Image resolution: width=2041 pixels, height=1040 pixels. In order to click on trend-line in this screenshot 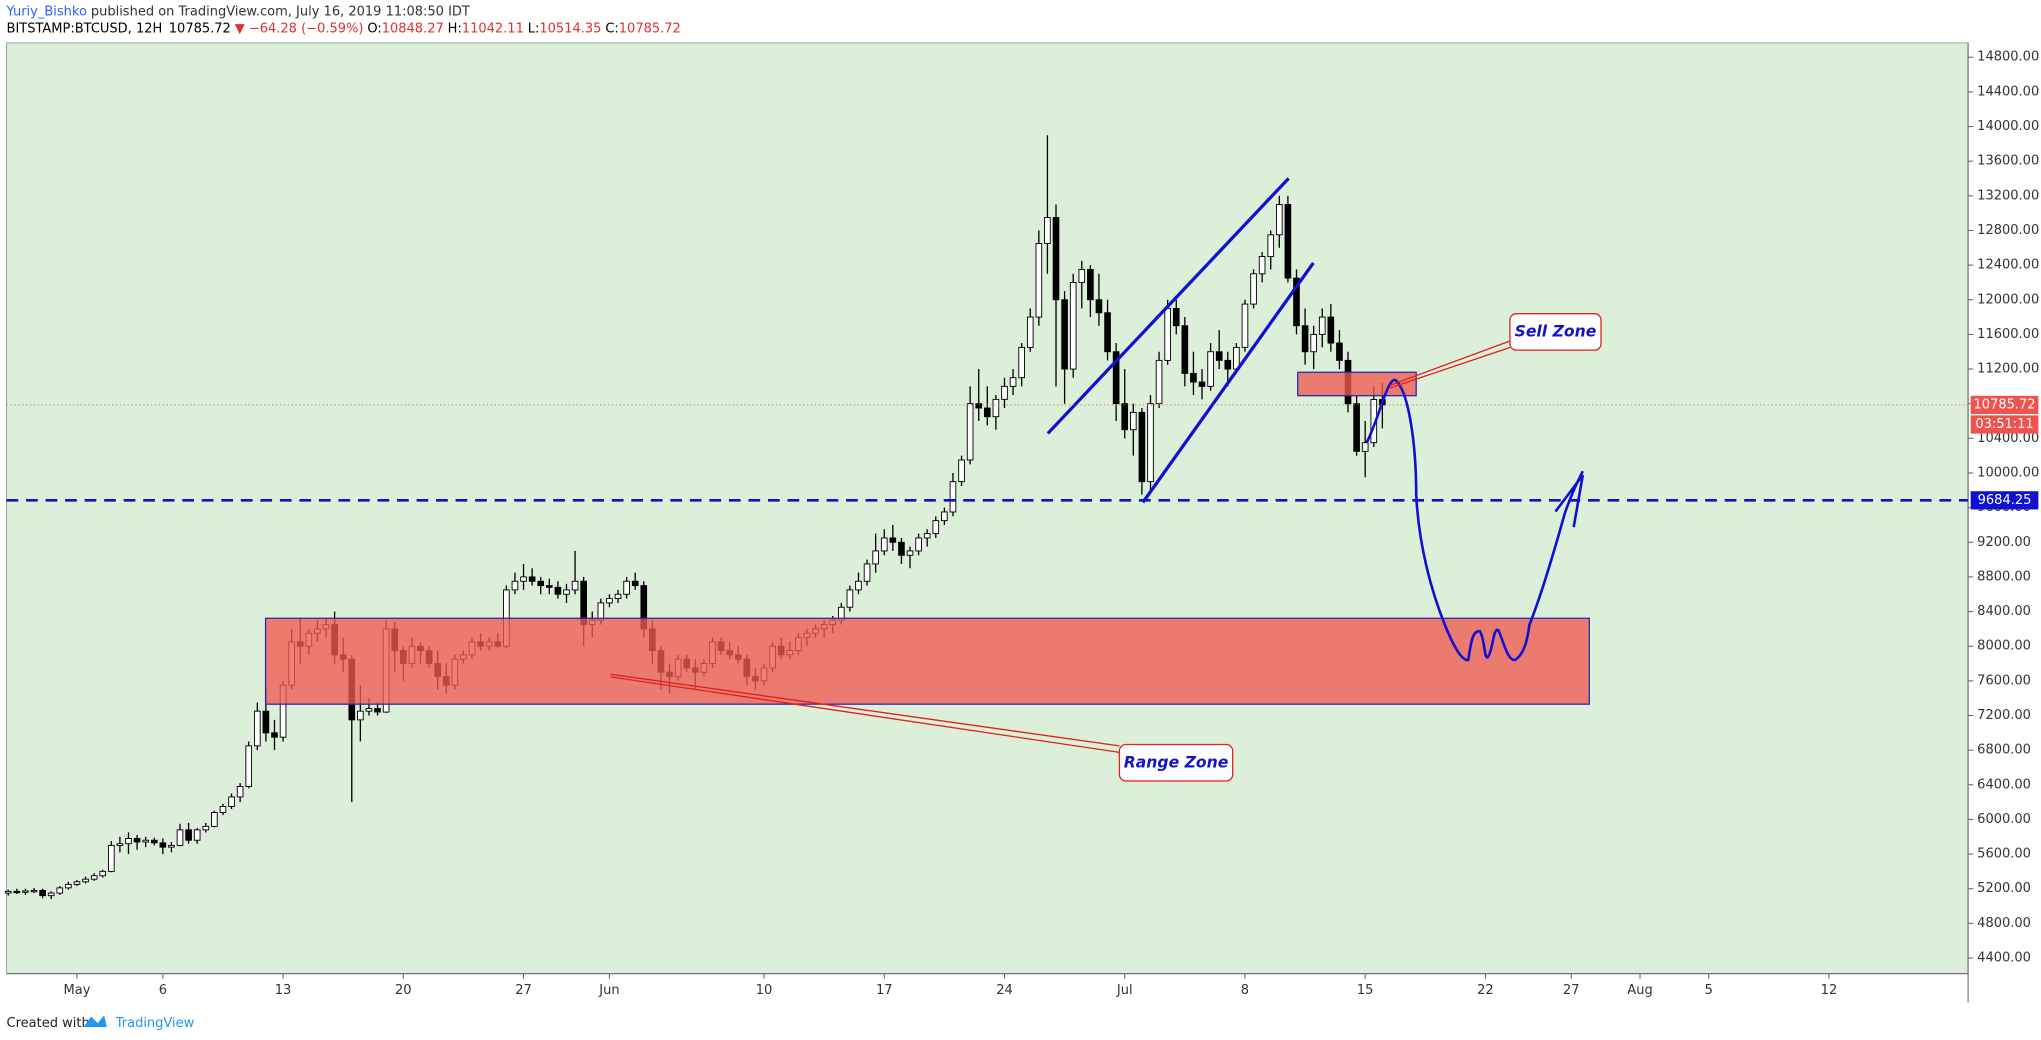, I will do `click(1228, 382)`.